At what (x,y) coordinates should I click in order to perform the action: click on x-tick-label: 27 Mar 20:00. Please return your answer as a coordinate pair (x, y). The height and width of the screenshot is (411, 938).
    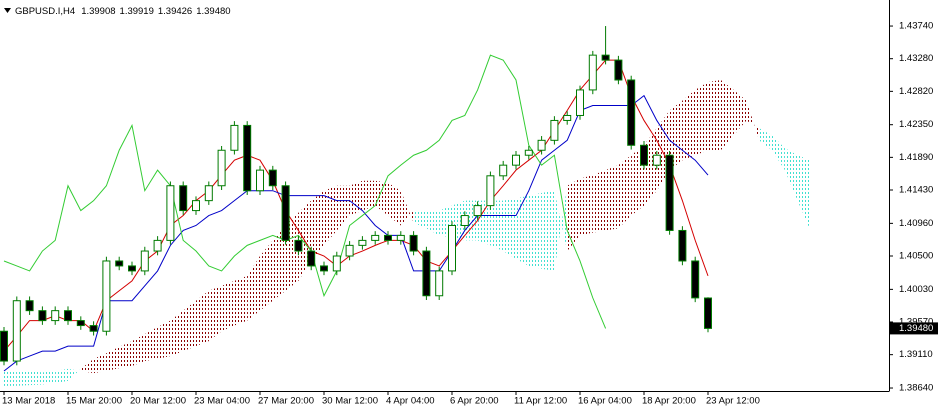
    Looking at the image, I should click on (286, 401).